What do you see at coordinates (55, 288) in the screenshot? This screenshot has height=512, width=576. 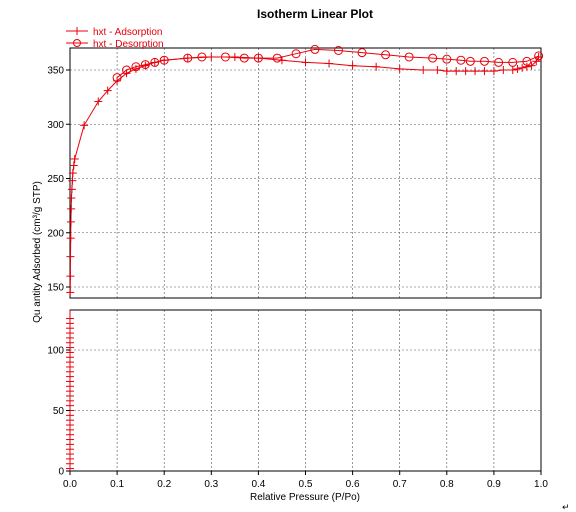 I see `y-tick-label: 150` at bounding box center [55, 288].